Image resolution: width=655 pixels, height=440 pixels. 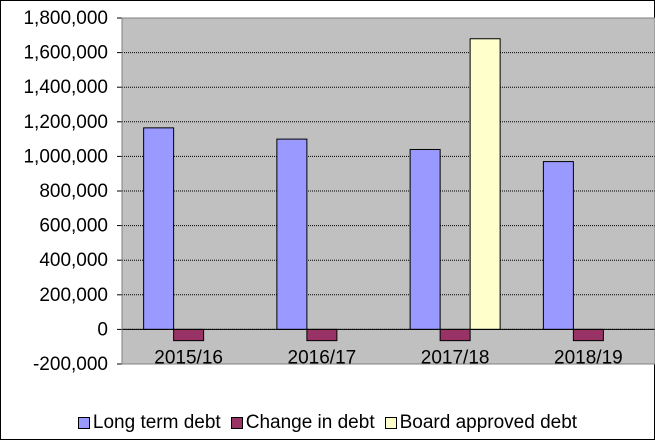 What do you see at coordinates (65, 53) in the screenshot?
I see `y-tick-label: 1,600,000` at bounding box center [65, 53].